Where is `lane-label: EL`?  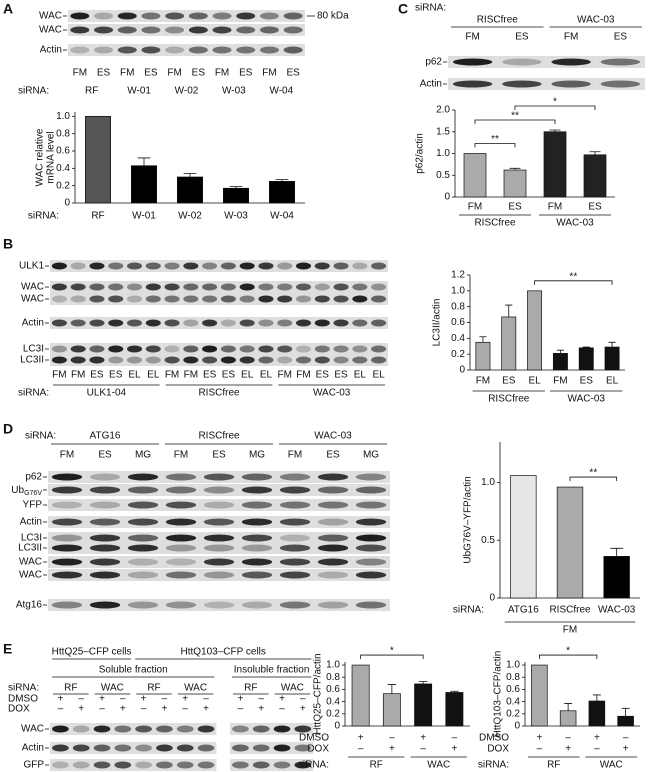 lane-label: EL is located at coordinates (153, 375).